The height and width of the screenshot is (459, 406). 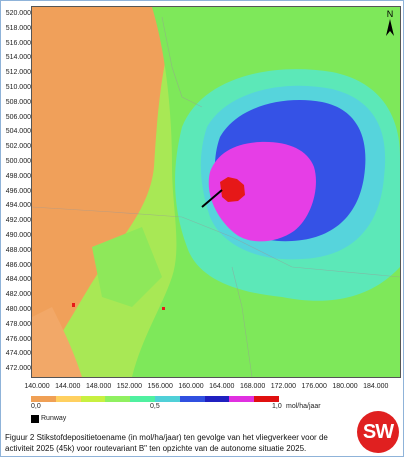 What do you see at coordinates (18, 295) in the screenshot?
I see `y-tick-label: 482.000` at bounding box center [18, 295].